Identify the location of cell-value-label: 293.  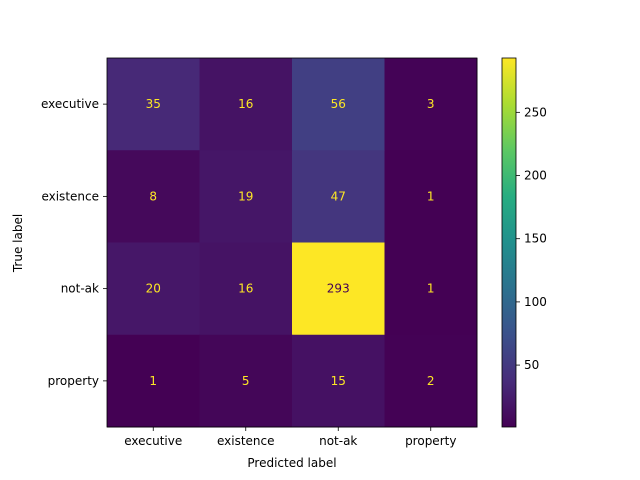
(338, 289).